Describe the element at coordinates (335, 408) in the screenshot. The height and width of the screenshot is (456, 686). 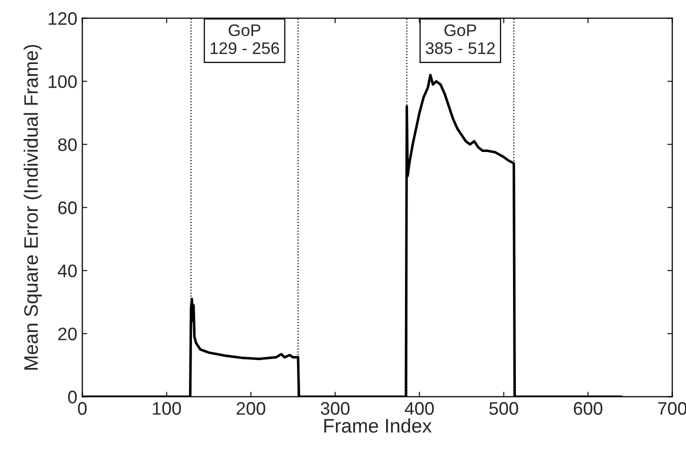
I see `x-tick-label: 300` at that location.